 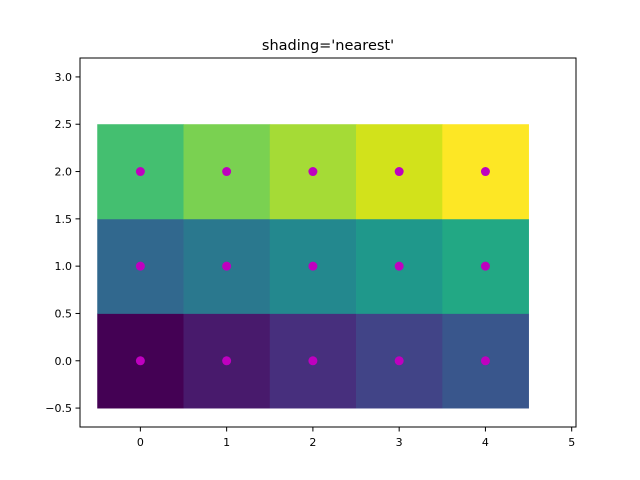 What do you see at coordinates (64, 266) in the screenshot?
I see `y-tick-label: 1.0` at bounding box center [64, 266].